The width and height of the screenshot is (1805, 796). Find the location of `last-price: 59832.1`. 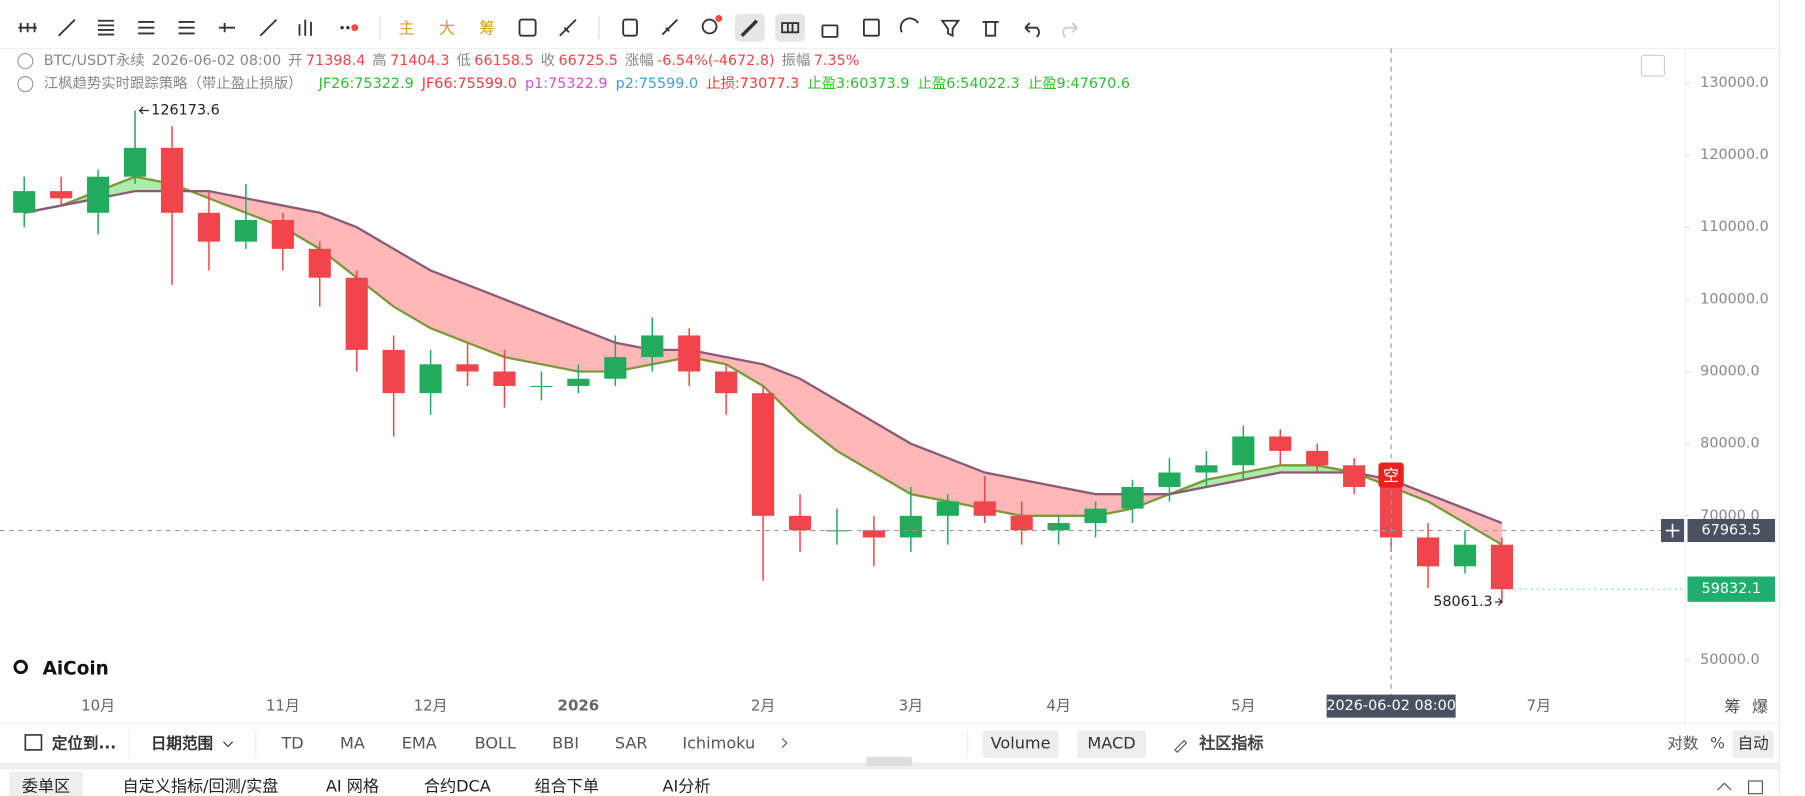

last-price: 59832.1 is located at coordinates (1731, 589).